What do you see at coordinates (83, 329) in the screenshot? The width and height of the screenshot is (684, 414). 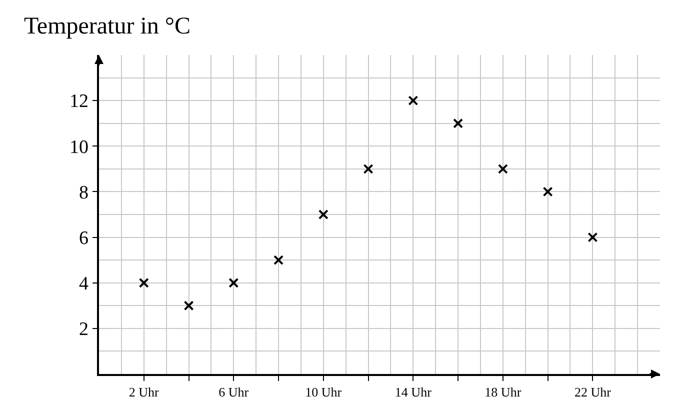 I see `y-tick-label: 2` at bounding box center [83, 329].